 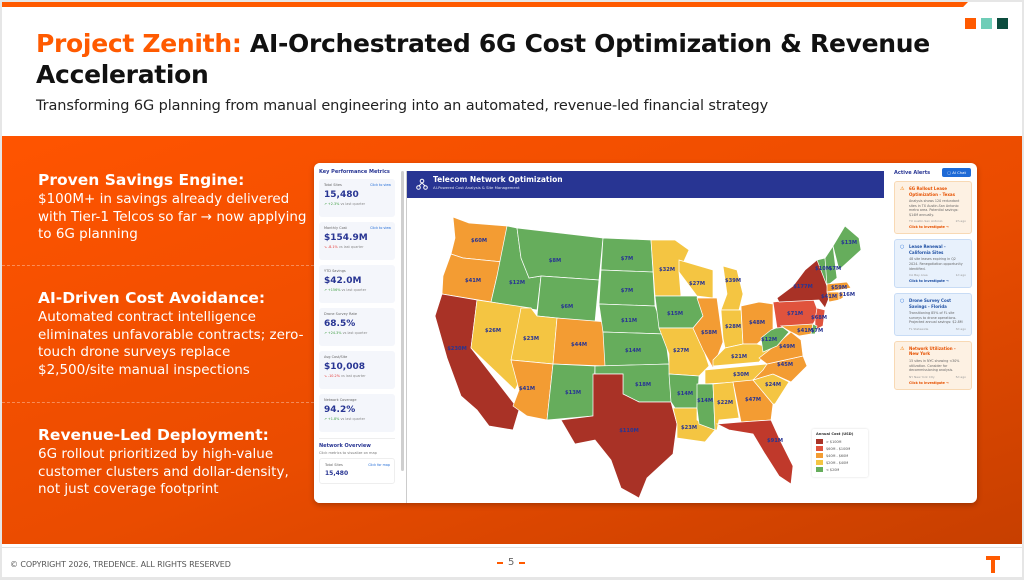 What do you see at coordinates (847, 248) in the screenshot?
I see `state-ME` at bounding box center [847, 248].